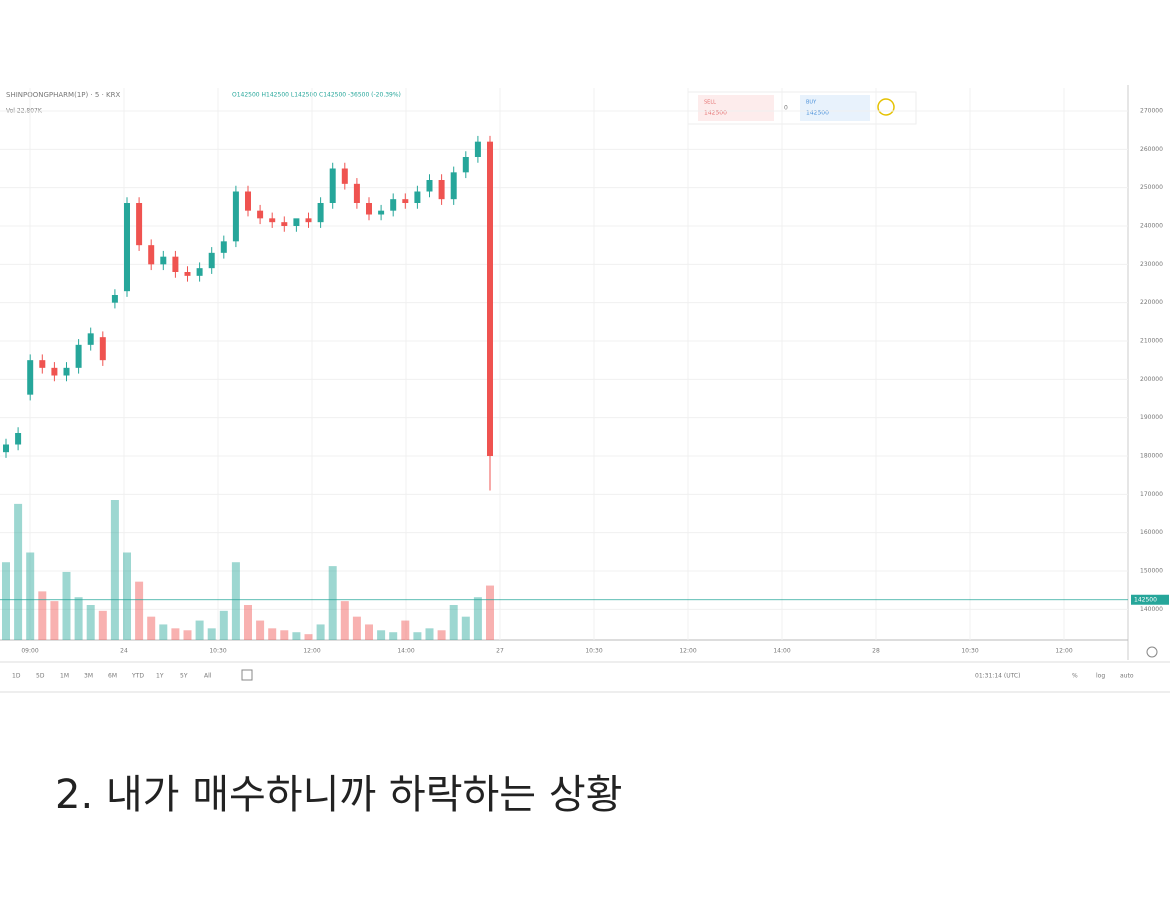 This screenshot has width=1170, height=899. I want to click on y-tick-label: 160000, so click(1151, 532).